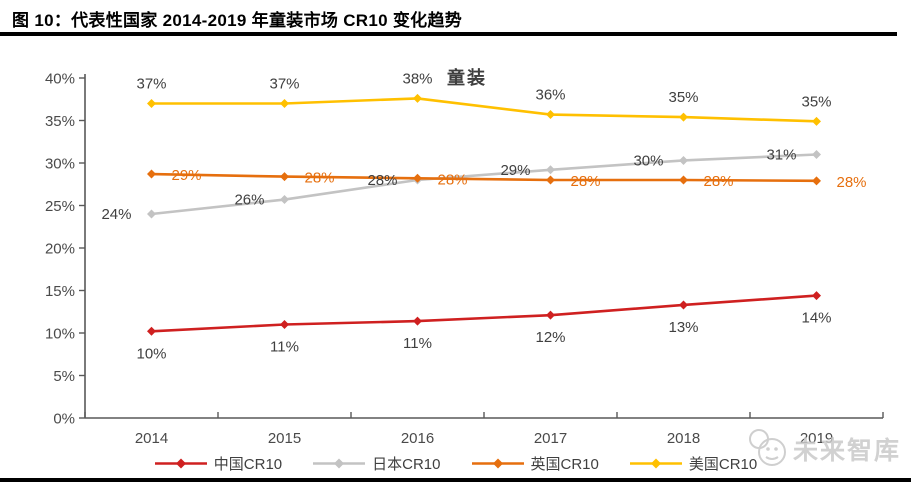 This screenshot has height=489, width=911. I want to click on legend-label: 日本CR10, so click(406, 464).